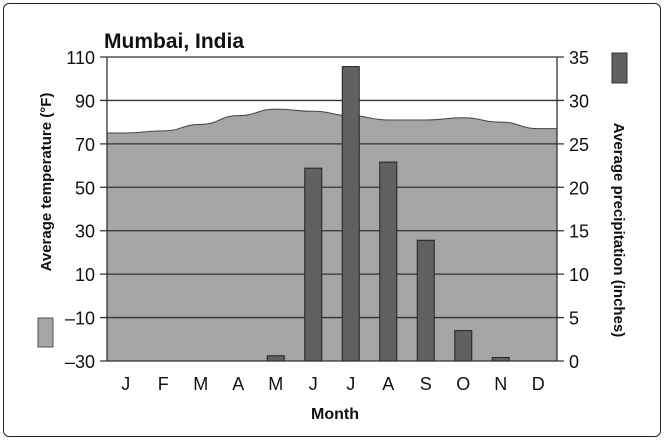 The width and height of the screenshot is (668, 441). What do you see at coordinates (579, 145) in the screenshot?
I see `right-tick-label: 25` at bounding box center [579, 145].